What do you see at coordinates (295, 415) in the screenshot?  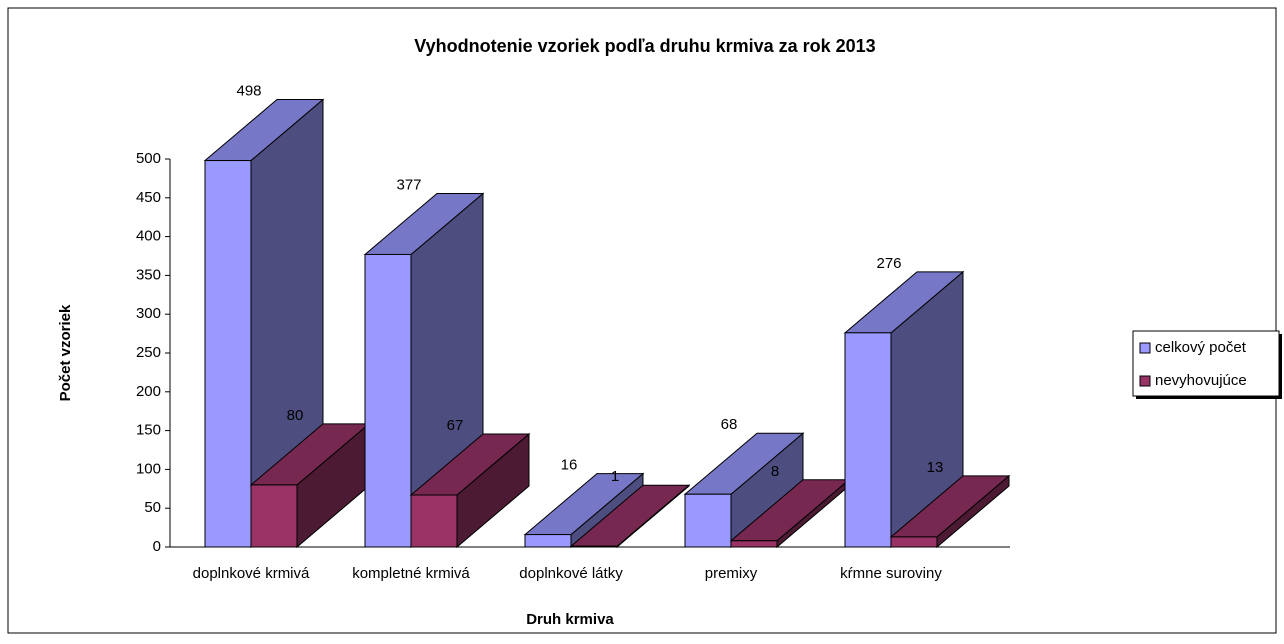 I see `data-label: 80` at bounding box center [295, 415].